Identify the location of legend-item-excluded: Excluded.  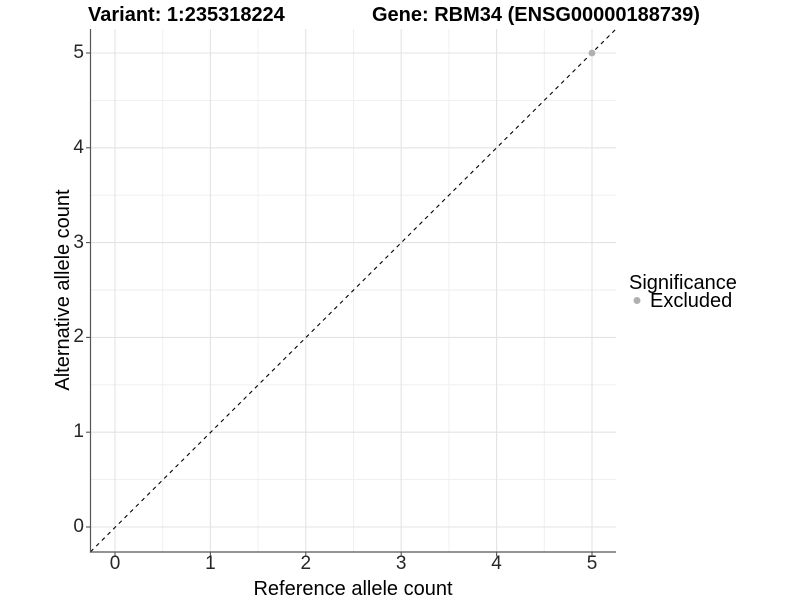
(691, 301).